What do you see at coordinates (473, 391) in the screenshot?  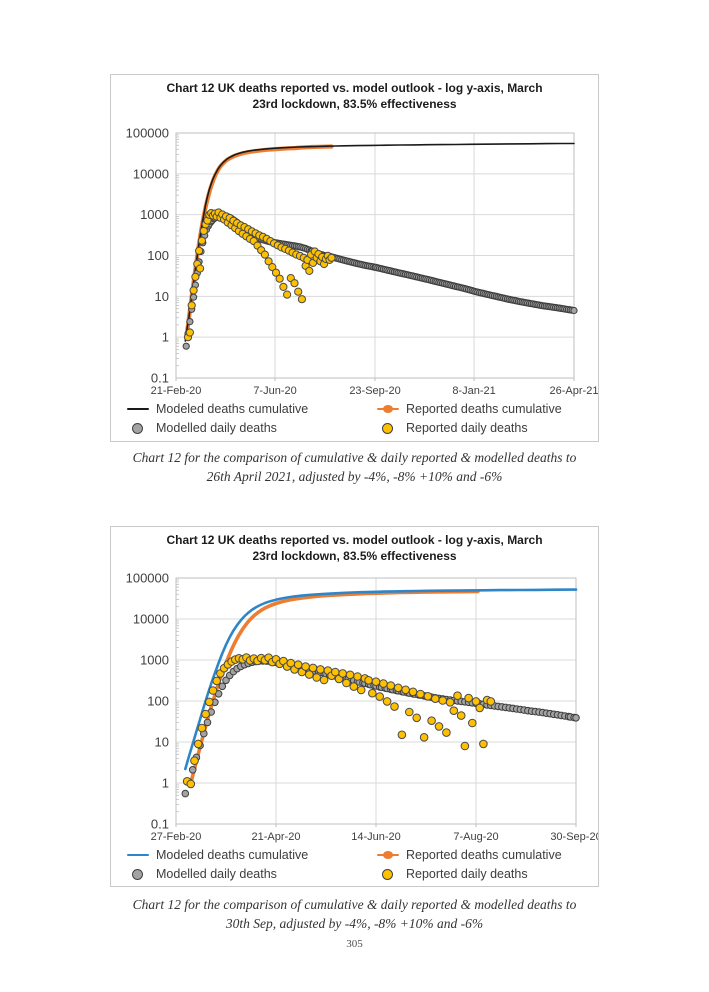 I see `svg-text: 8-Jan-21` at bounding box center [473, 391].